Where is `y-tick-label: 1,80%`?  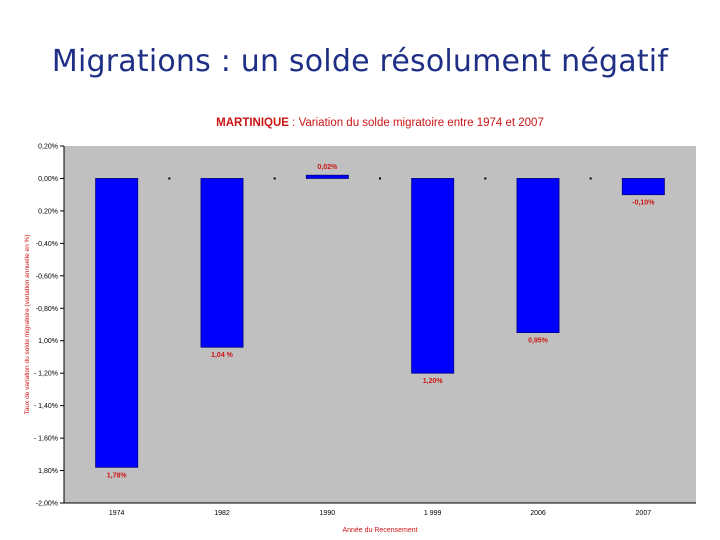
y-tick-label: 1,80% is located at coordinates (48, 471).